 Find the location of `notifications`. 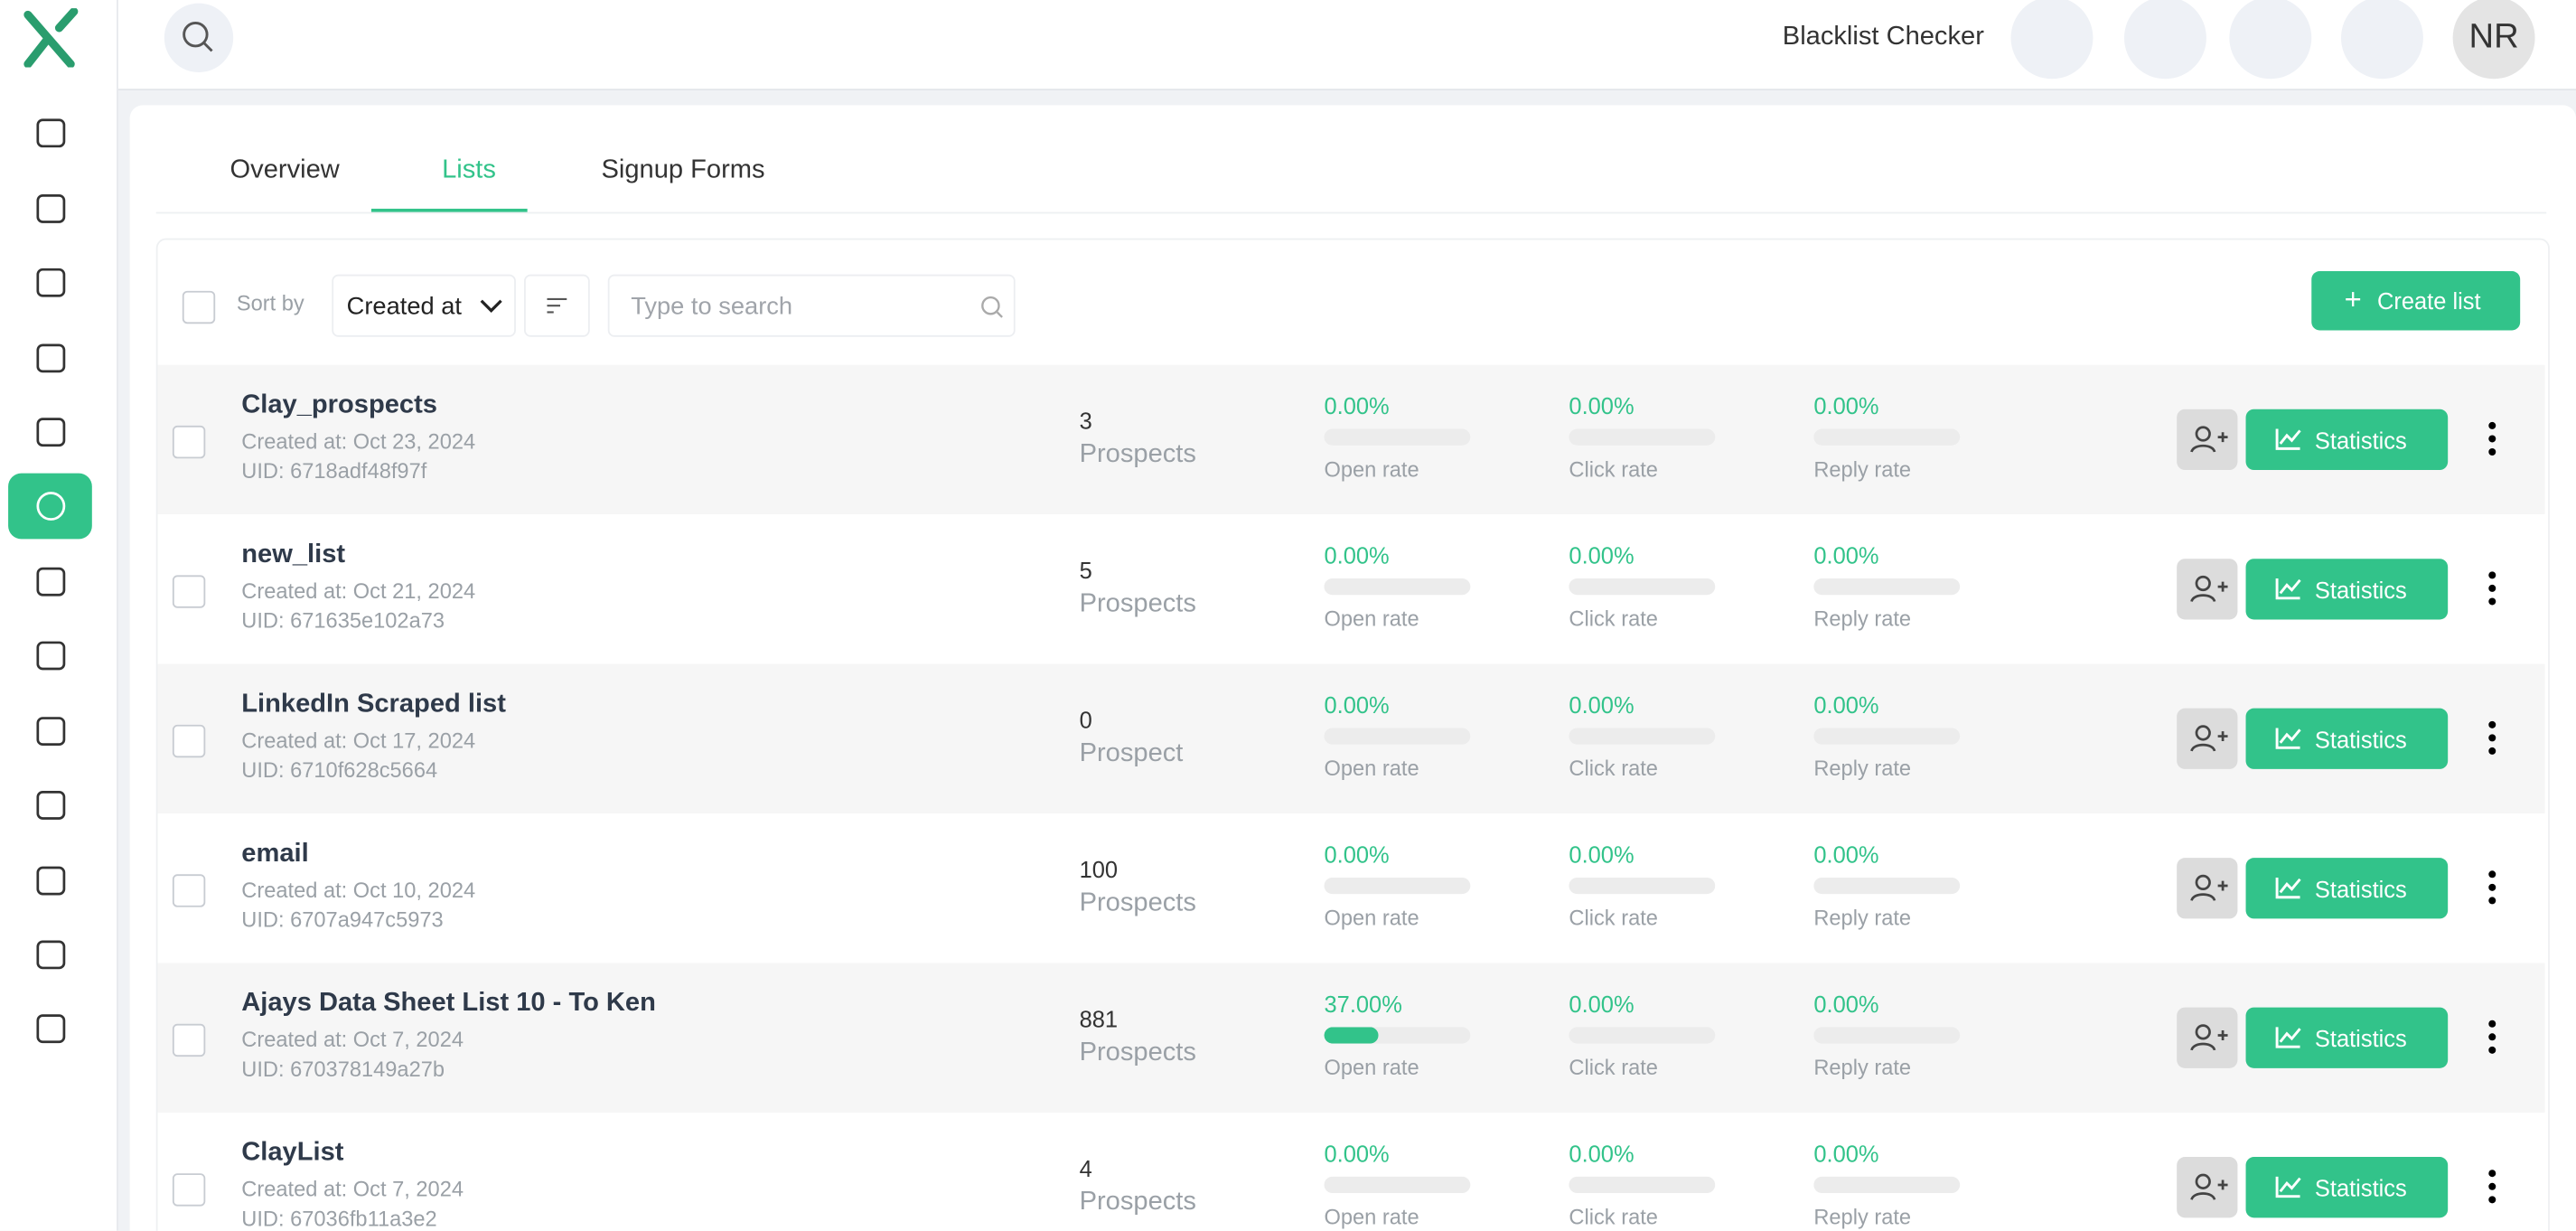

notifications is located at coordinates (2270, 40).